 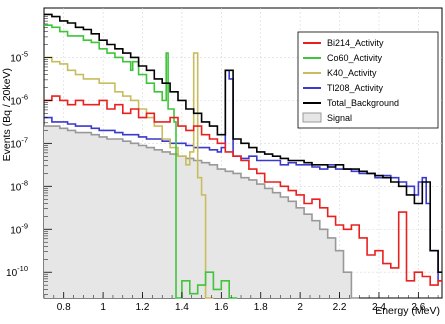 What do you see at coordinates (143, 307) in the screenshot?
I see `x-tick-label: 1.2` at bounding box center [143, 307].